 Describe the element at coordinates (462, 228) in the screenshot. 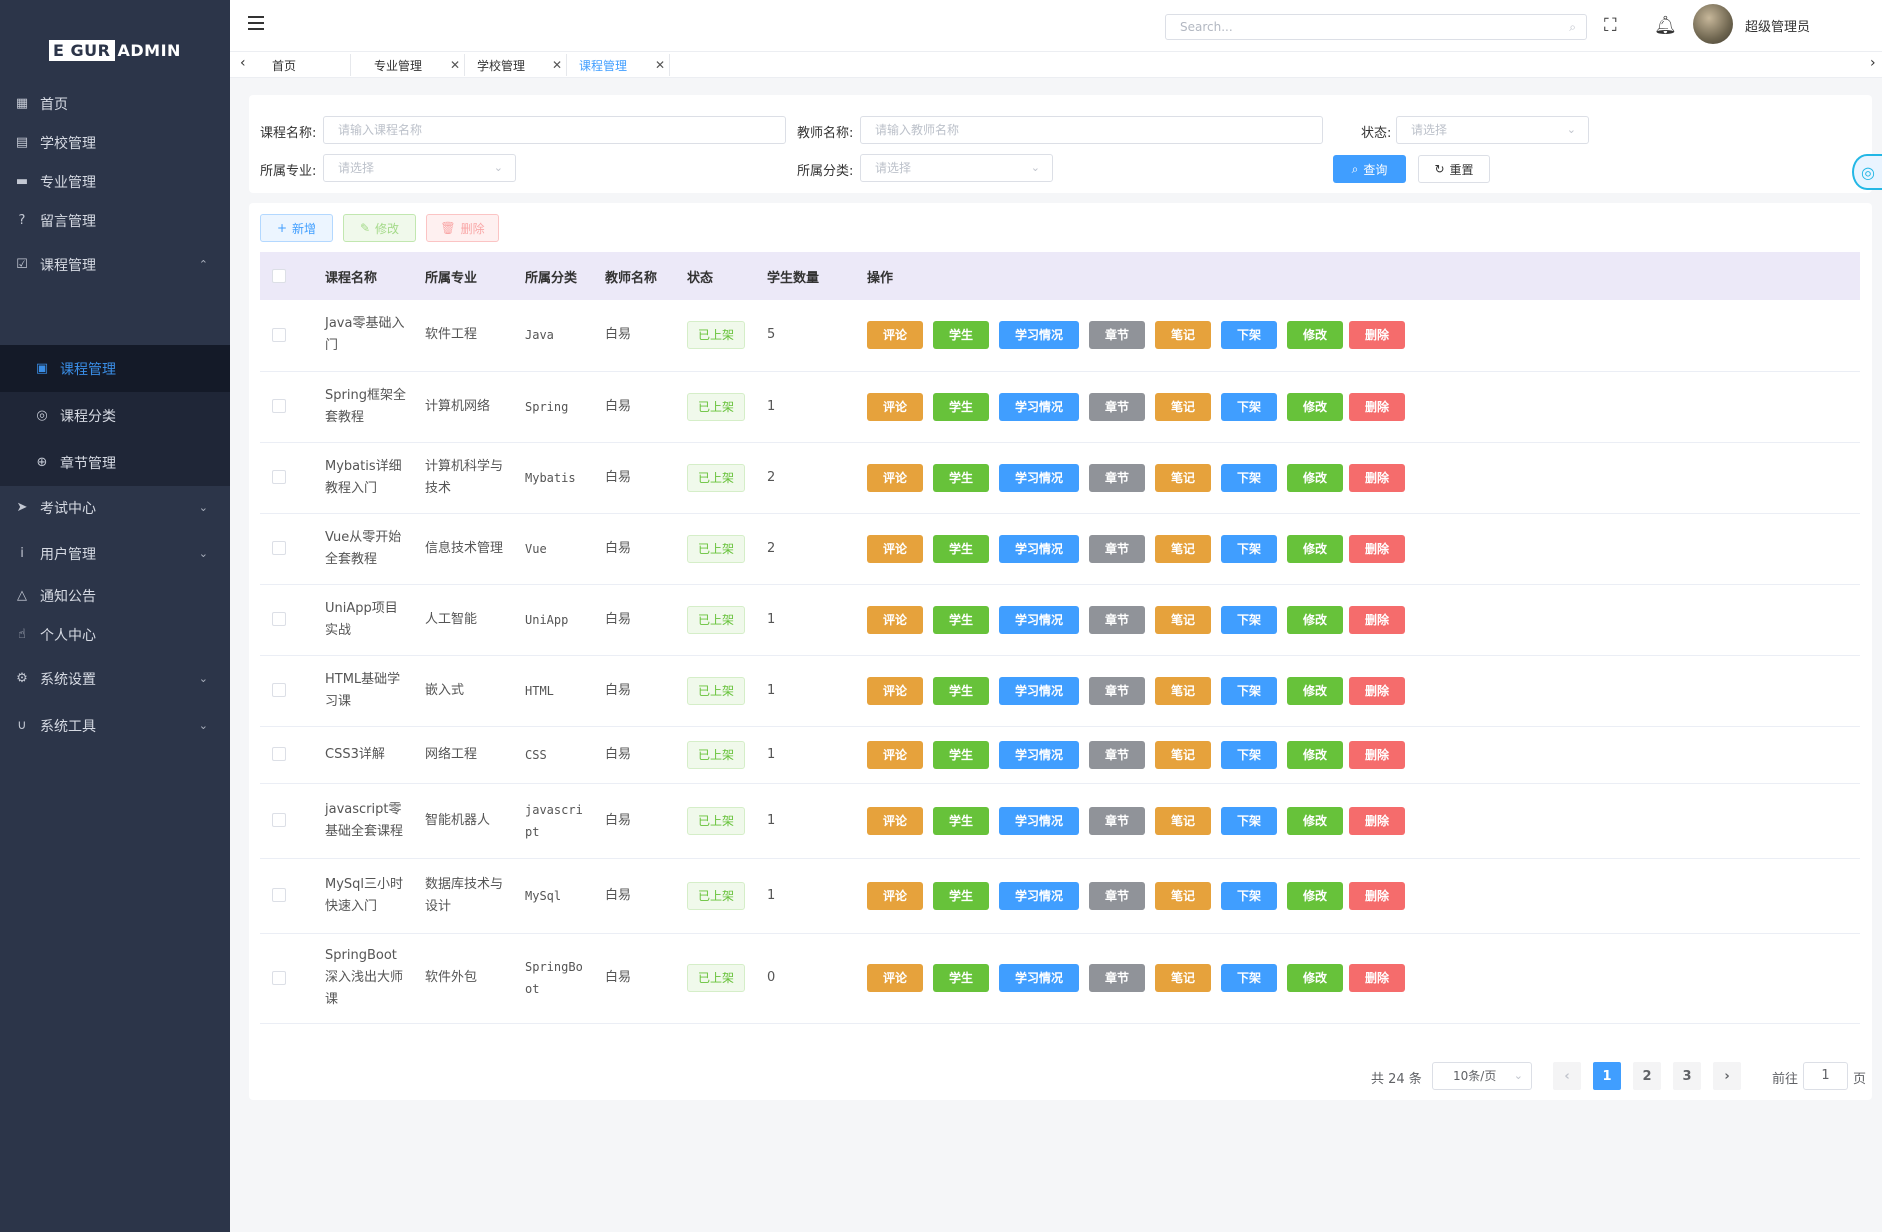

I see `delete-button: 🗑︎ 删除` at that location.